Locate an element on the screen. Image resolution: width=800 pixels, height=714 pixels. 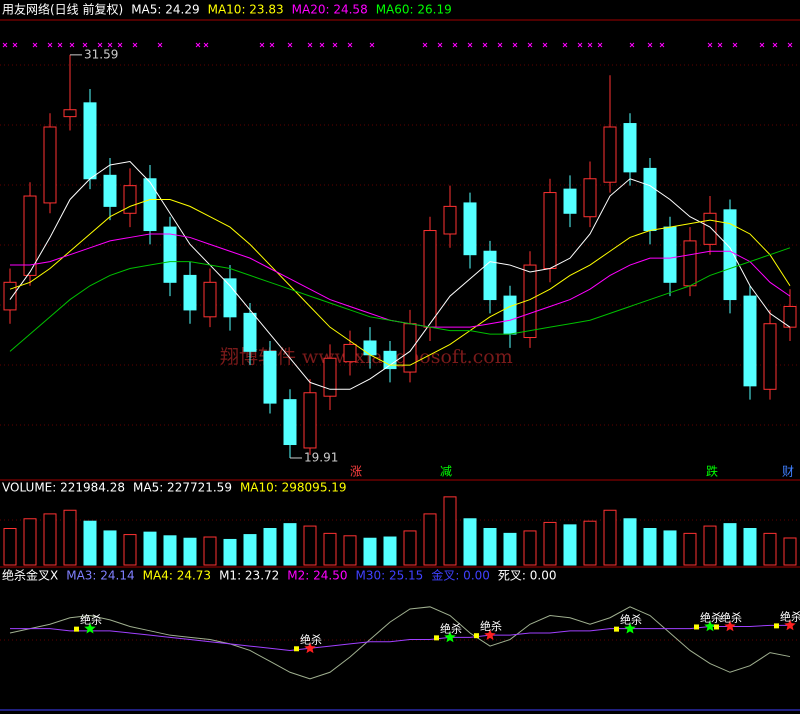
header-label: MA10: 23.83 is located at coordinates (246, 10).